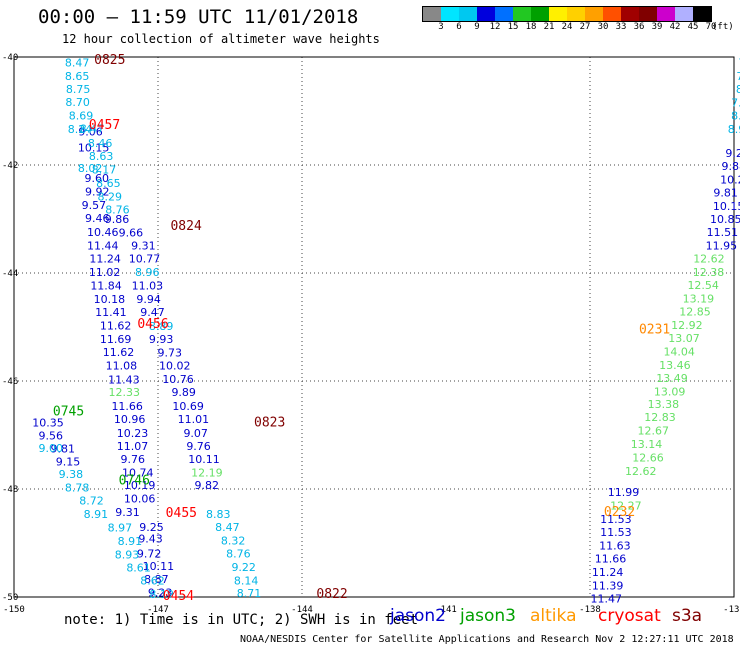 This screenshot has width=740, height=650. What do you see at coordinates (100, 143) in the screenshot?
I see `swh-value-label: 8.46` at bounding box center [100, 143].